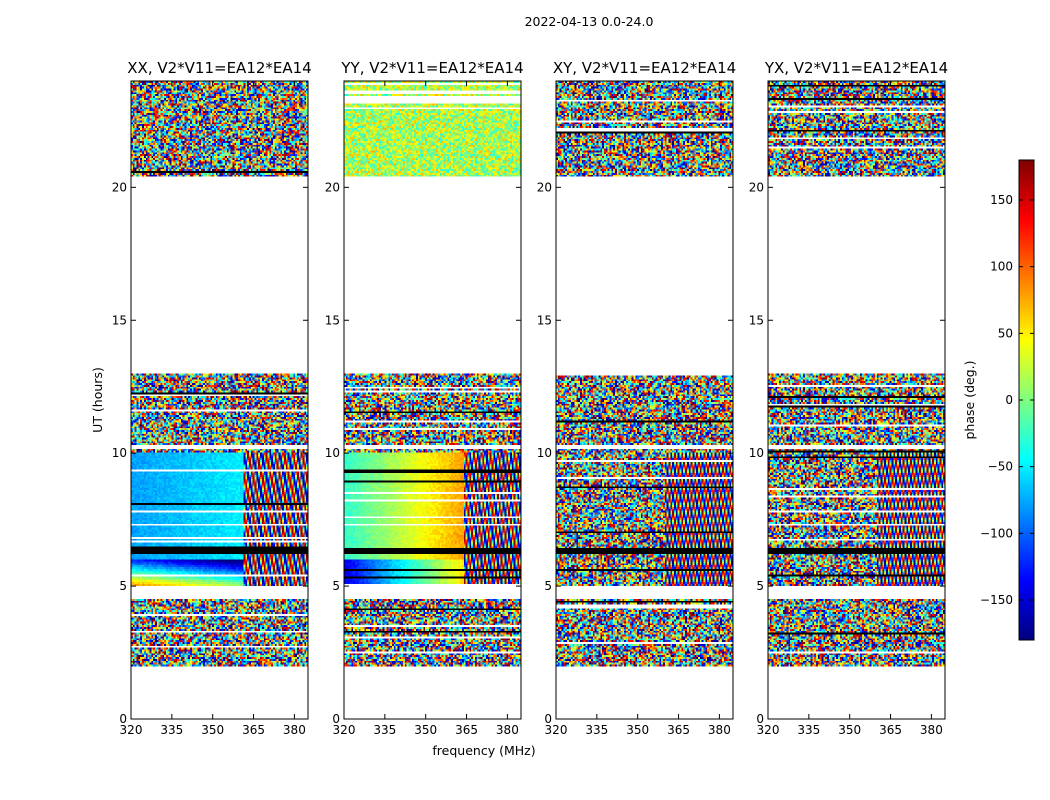  I want to click on panel-title: YX, V2*V11=EA12*EA14, so click(856, 68).